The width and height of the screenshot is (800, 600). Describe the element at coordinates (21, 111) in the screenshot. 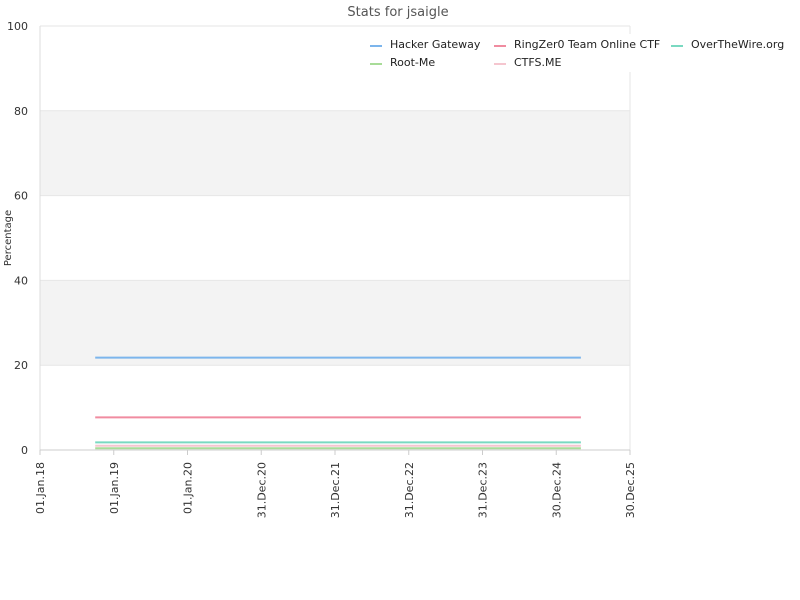

I see `y-tick-label-80: 80` at that location.